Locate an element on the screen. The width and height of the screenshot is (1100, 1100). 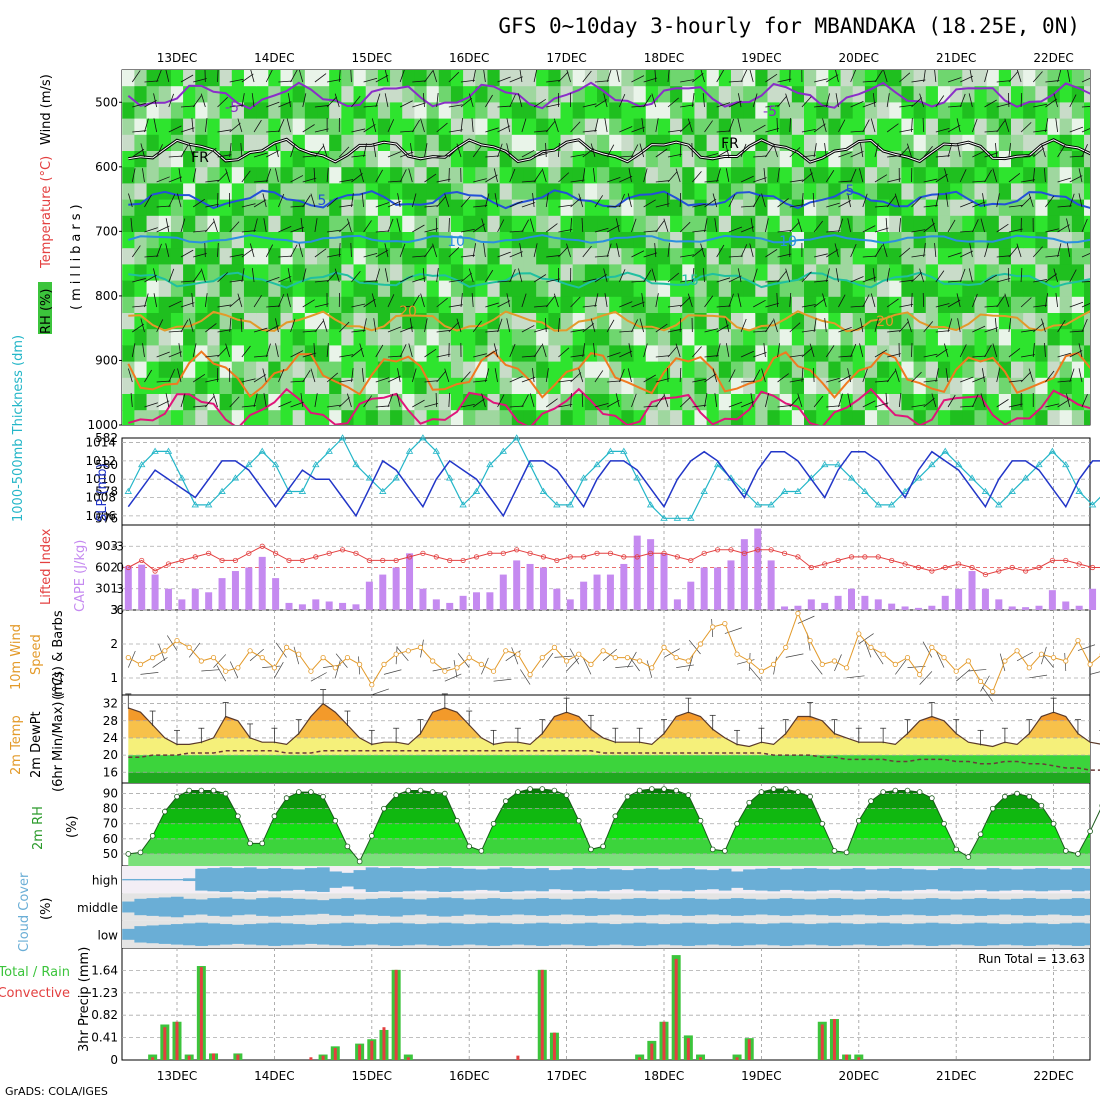
rh-band is located at coordinates (609, 859).